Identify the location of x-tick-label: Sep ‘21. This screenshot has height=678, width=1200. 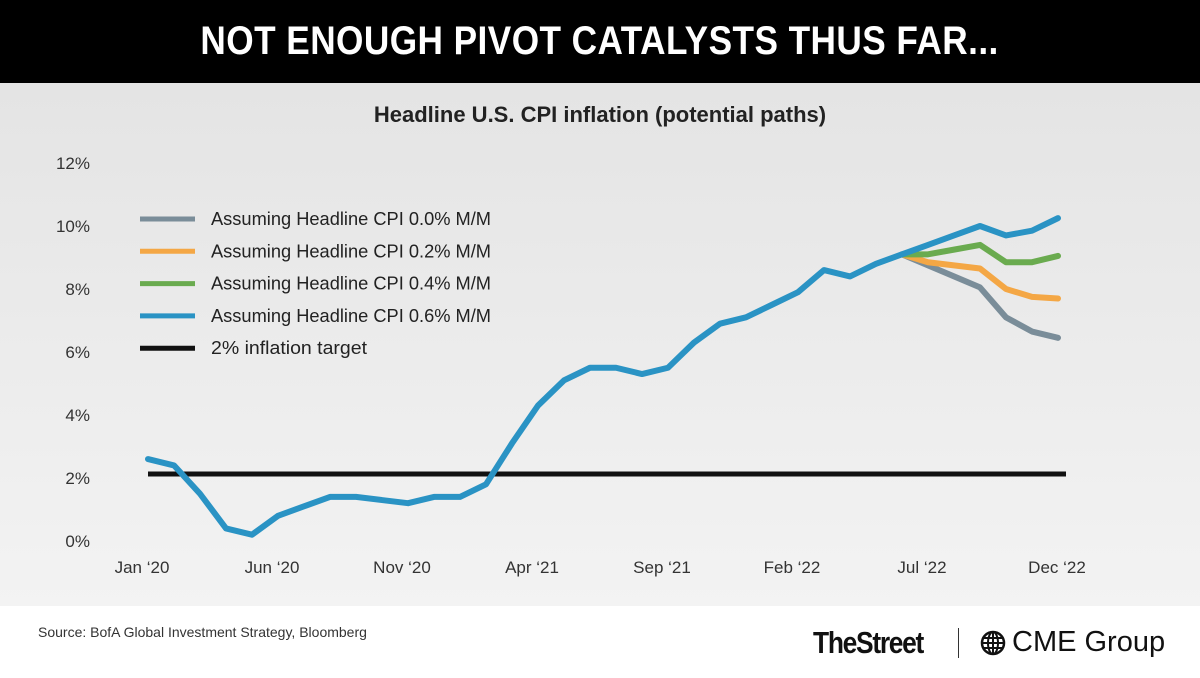
(662, 567).